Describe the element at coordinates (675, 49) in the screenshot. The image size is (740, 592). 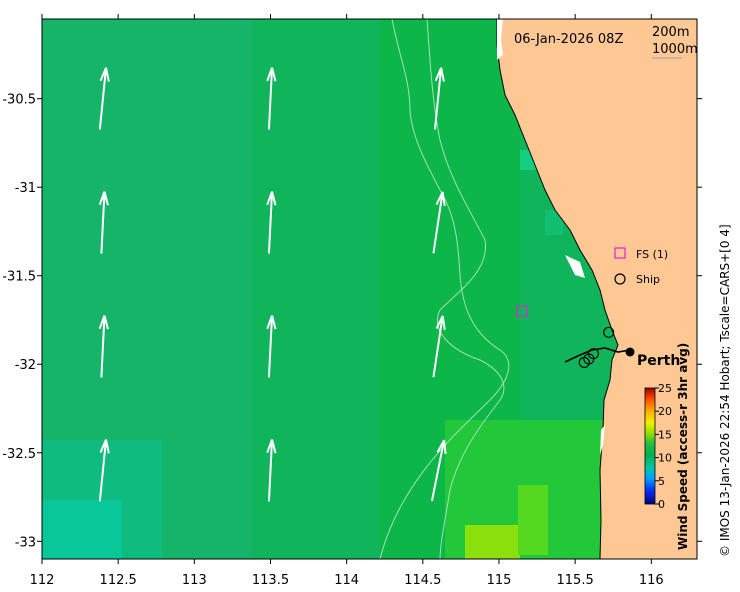
I see `isobath-label-1000m: 1000m` at that location.